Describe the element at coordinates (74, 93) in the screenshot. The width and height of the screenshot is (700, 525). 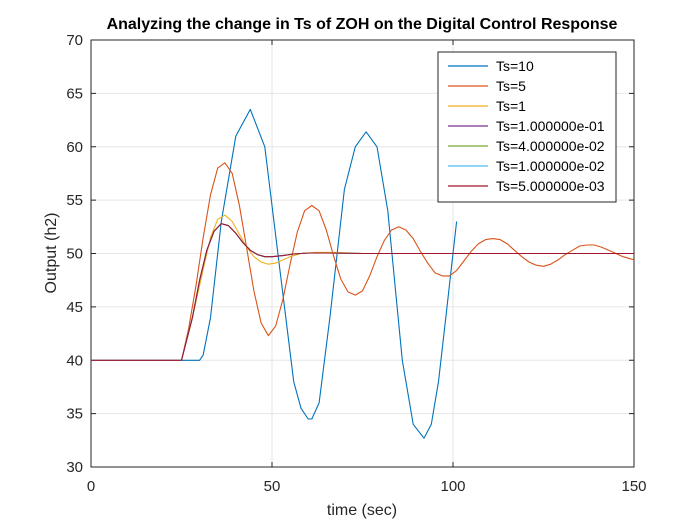
I see `y-tick-label: 65` at that location.